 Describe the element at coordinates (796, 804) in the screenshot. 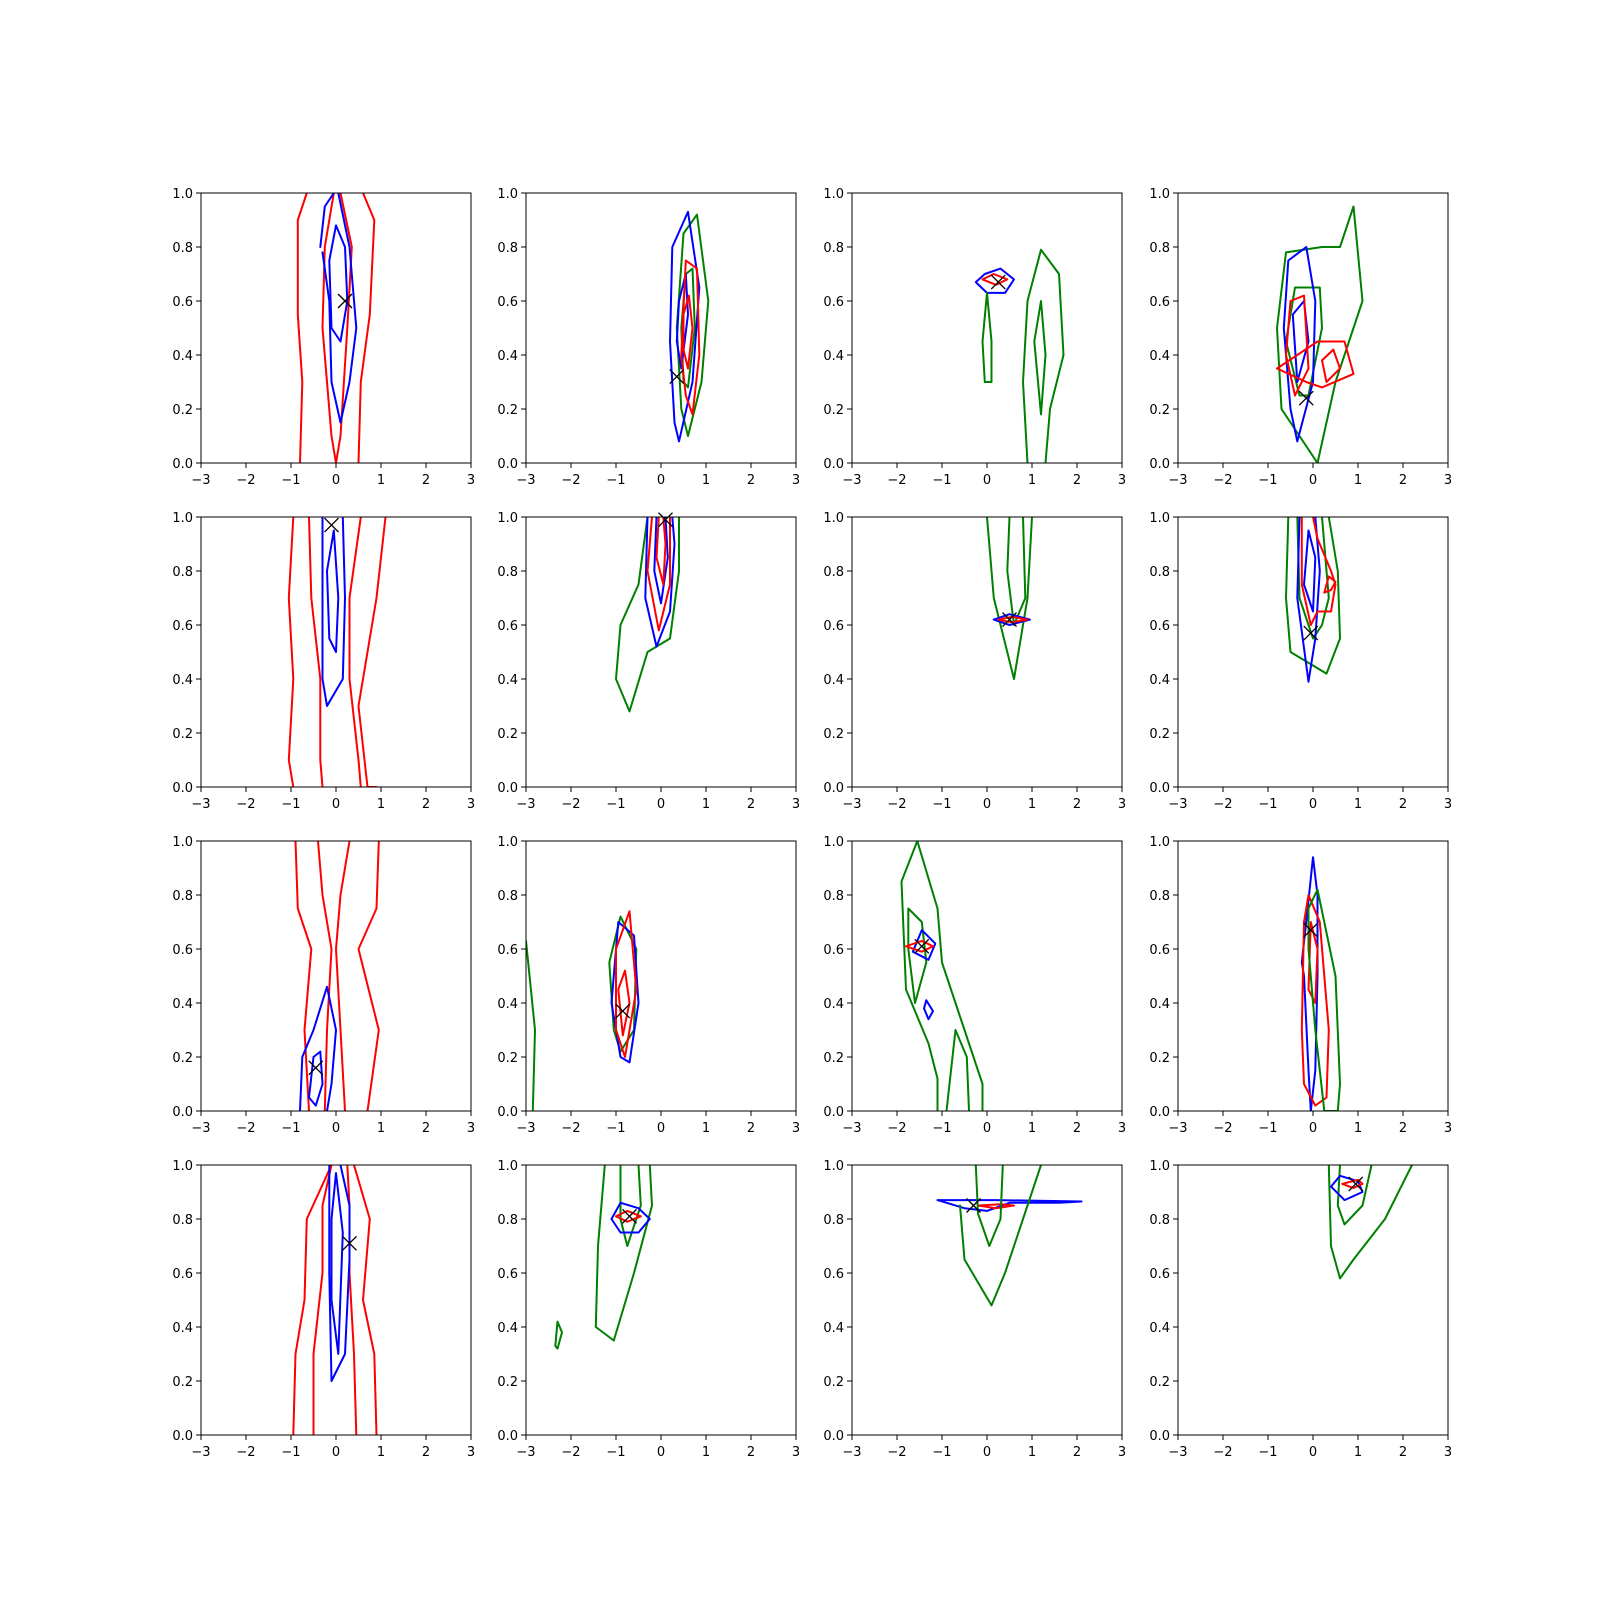

I see `x-tick-label: 3` at that location.